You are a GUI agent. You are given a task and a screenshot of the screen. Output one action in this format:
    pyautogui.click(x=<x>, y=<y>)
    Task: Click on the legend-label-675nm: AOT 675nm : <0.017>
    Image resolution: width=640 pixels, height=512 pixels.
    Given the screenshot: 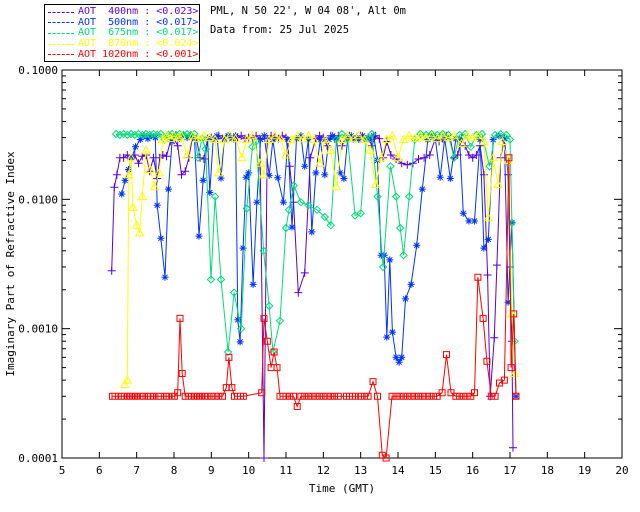 What is the action you would take?
    pyautogui.click(x=138, y=33)
    